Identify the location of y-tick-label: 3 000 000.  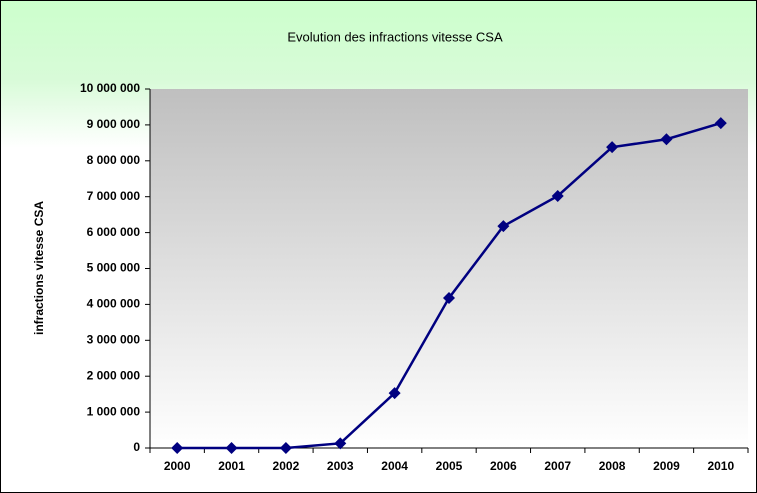
(114, 339).